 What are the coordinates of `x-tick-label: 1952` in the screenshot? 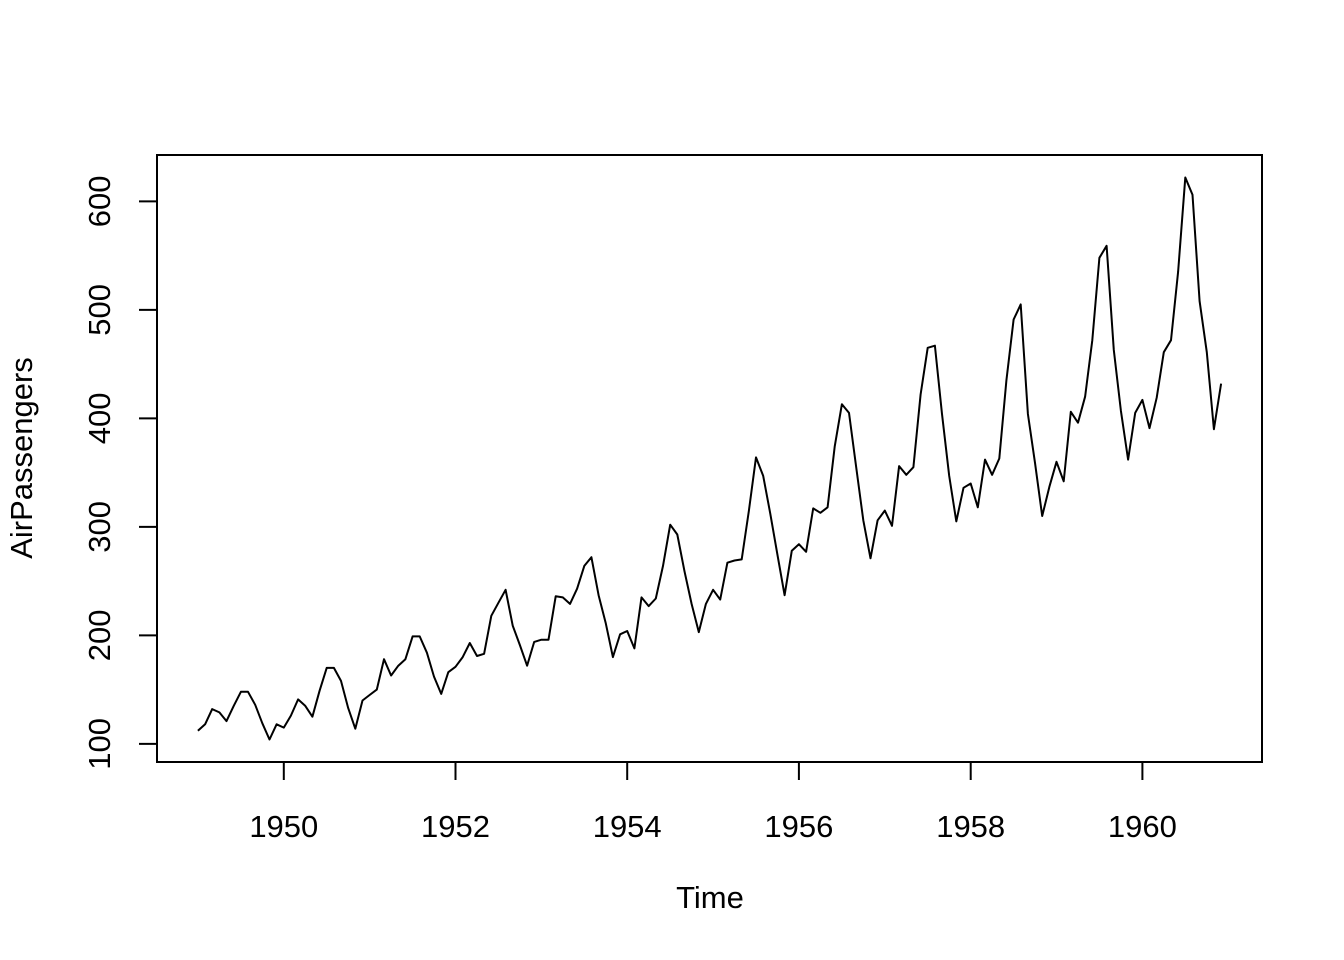 It's located at (455, 826).